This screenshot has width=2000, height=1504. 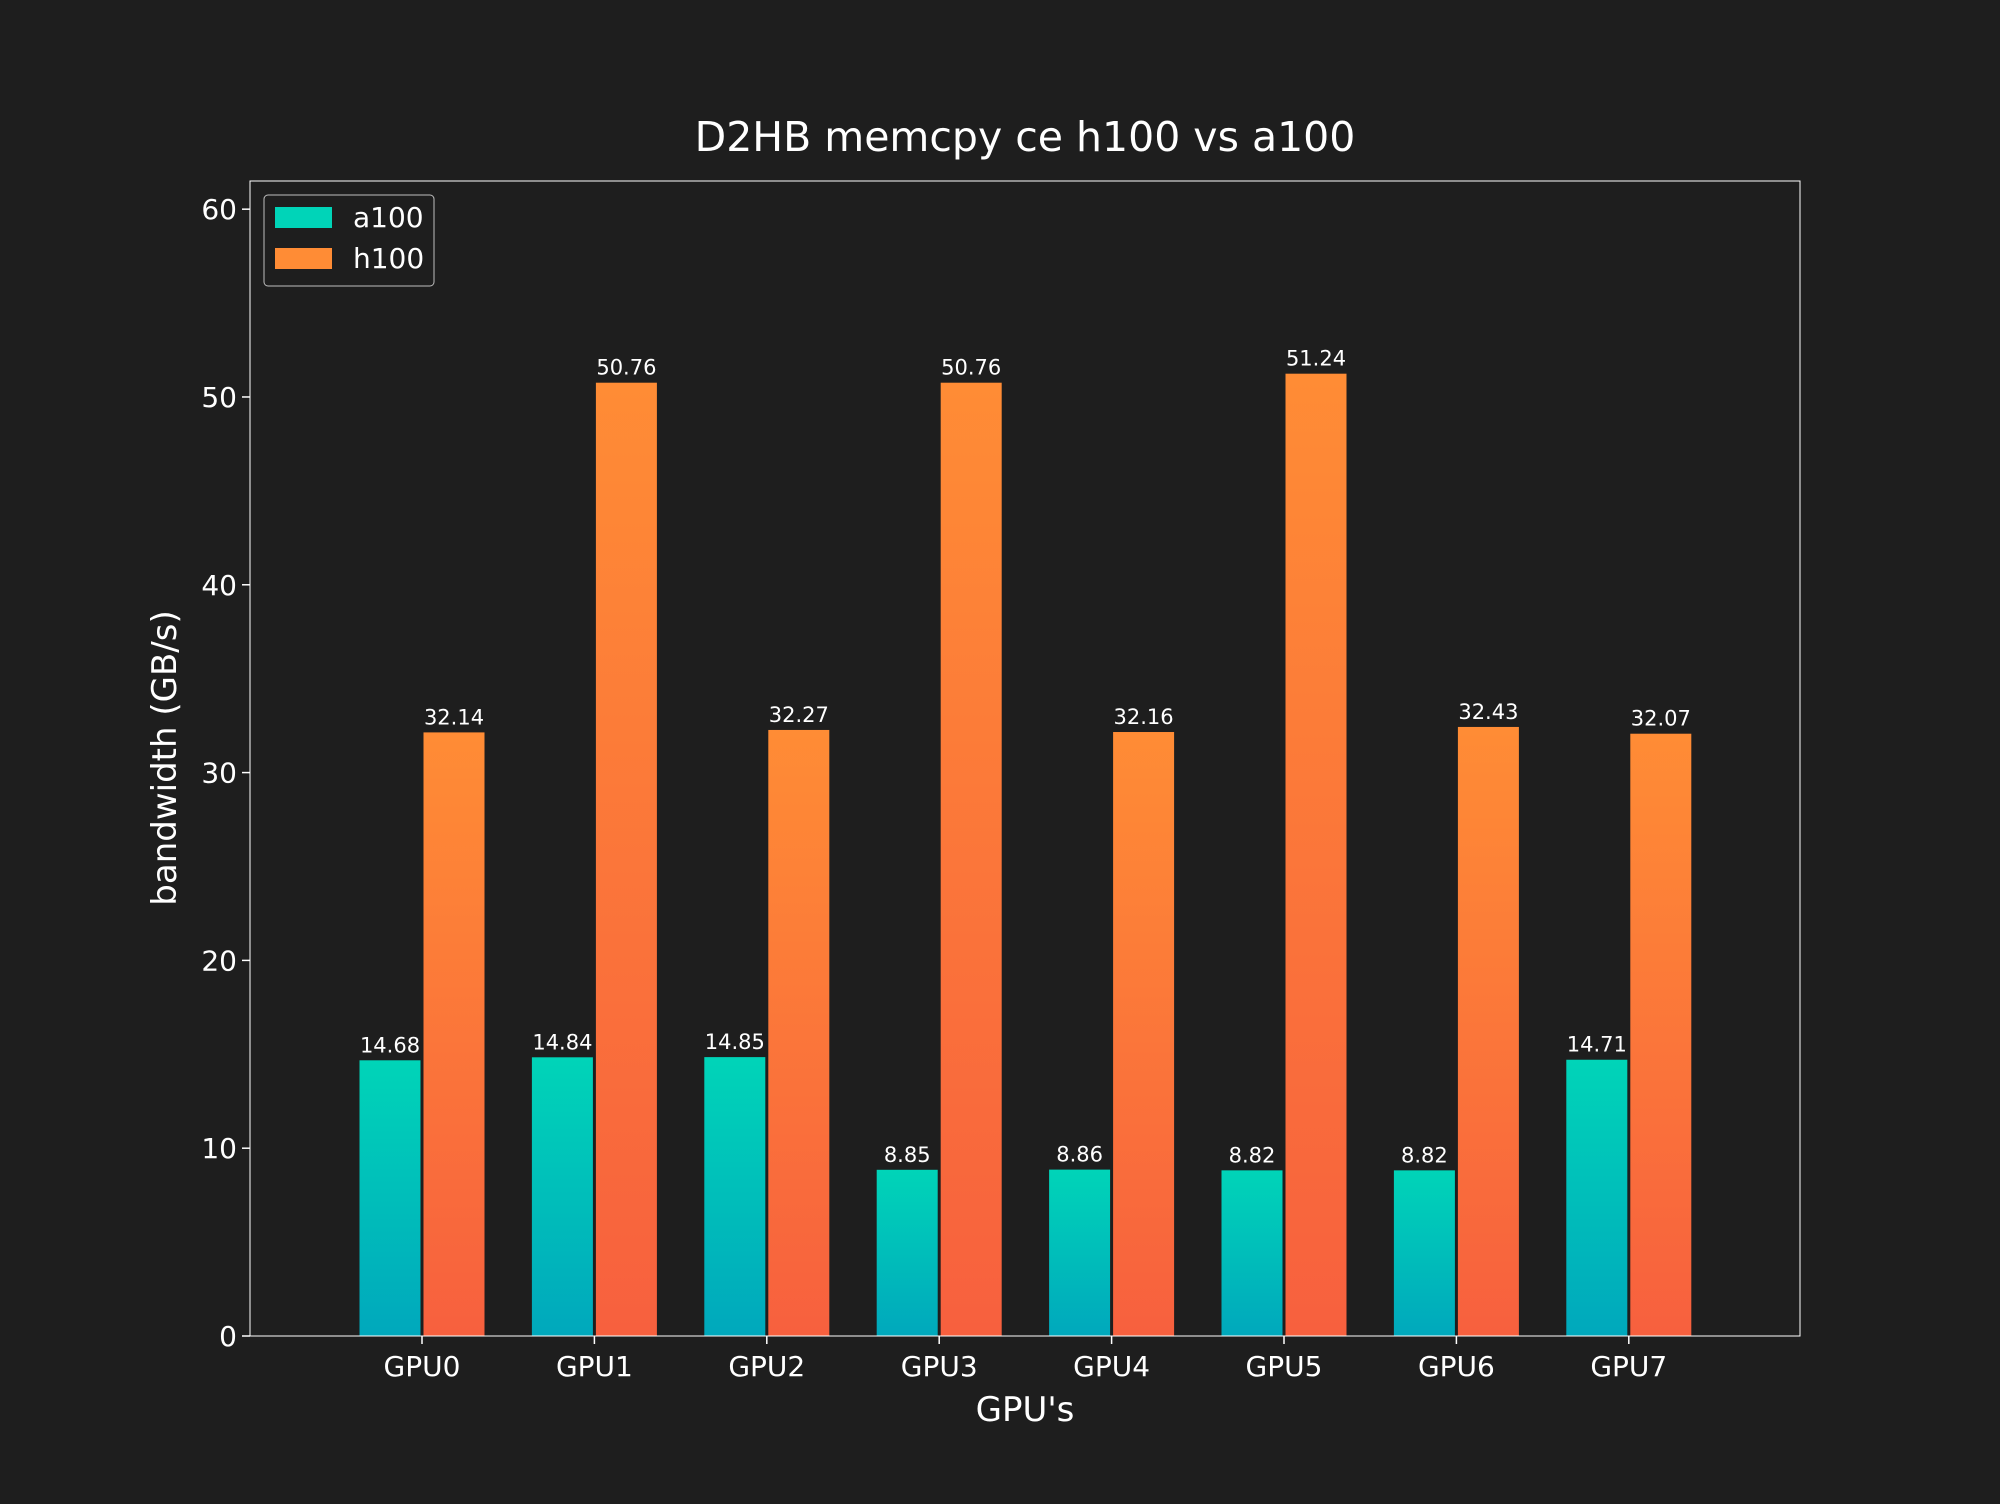 What do you see at coordinates (971, 368) in the screenshot?
I see `data-label-h100-gpu3: 50.76` at bounding box center [971, 368].